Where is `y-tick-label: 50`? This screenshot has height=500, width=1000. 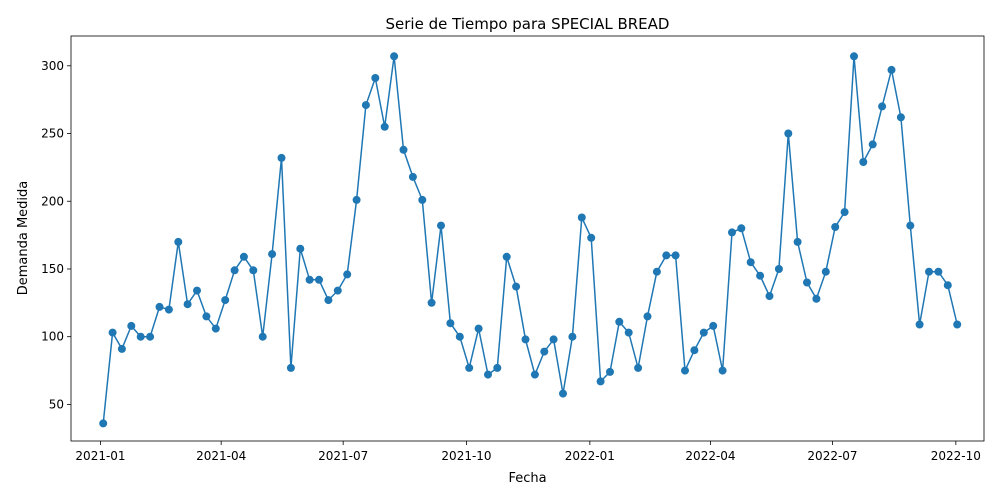 y-tick-label: 50 is located at coordinates (56, 404).